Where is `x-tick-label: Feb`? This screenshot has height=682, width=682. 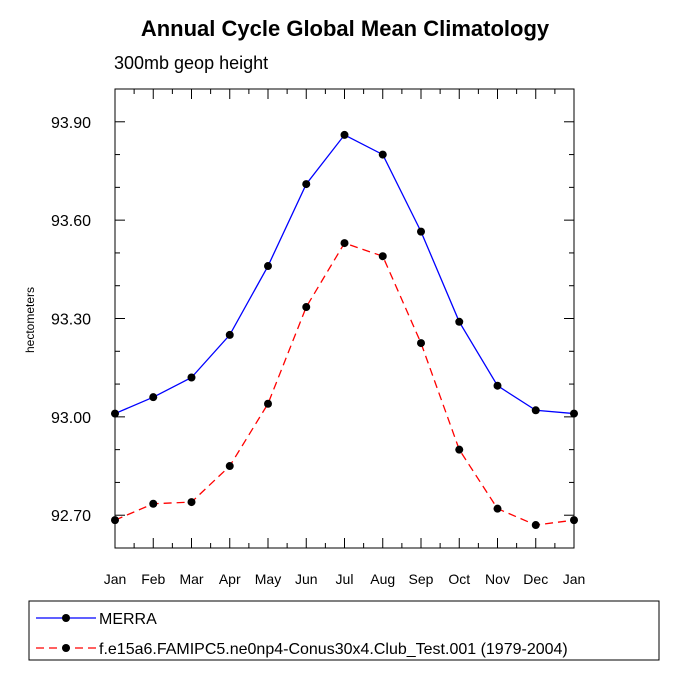 x-tick-label: Feb is located at coordinates (153, 579).